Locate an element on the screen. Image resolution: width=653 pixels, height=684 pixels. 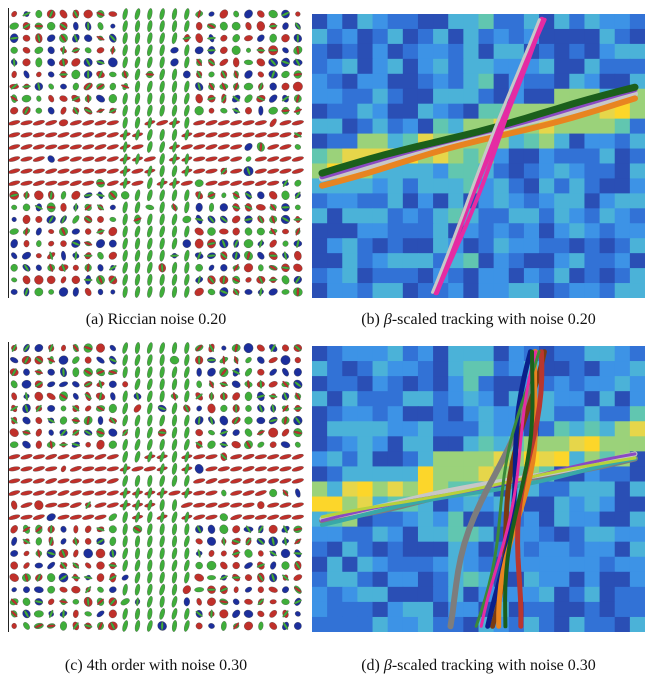
vertical-fiber is located at coordinates (507, 489).